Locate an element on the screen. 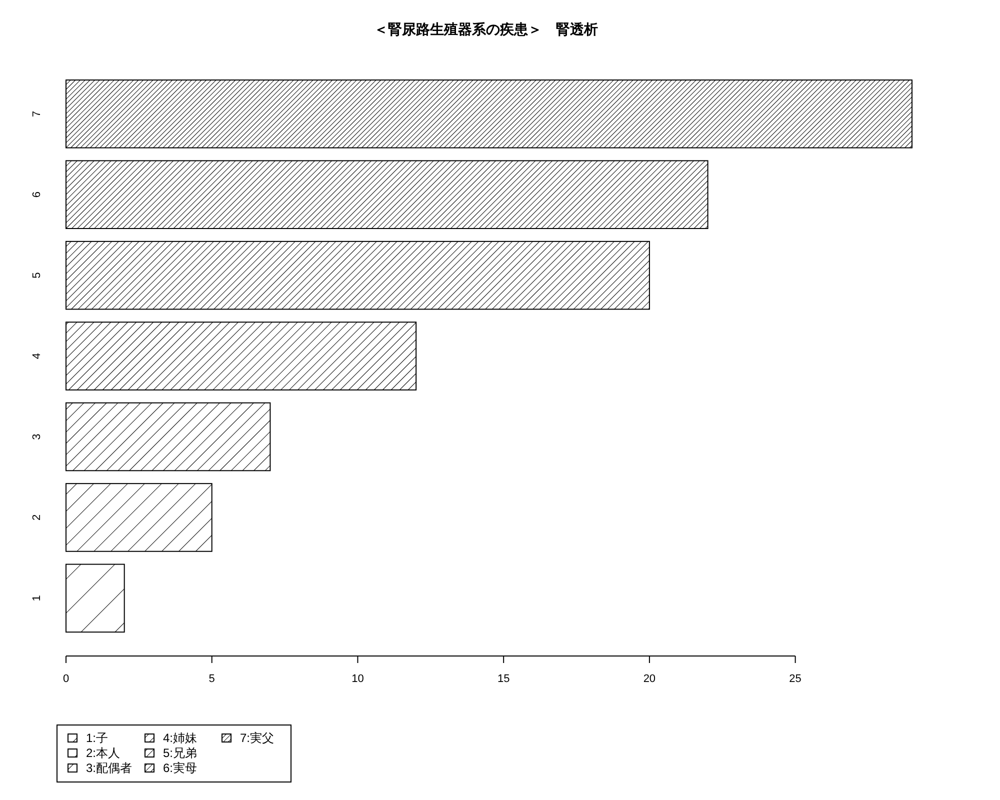 The image size is (1000, 800). y-tick-label: 5 is located at coordinates (37, 275).